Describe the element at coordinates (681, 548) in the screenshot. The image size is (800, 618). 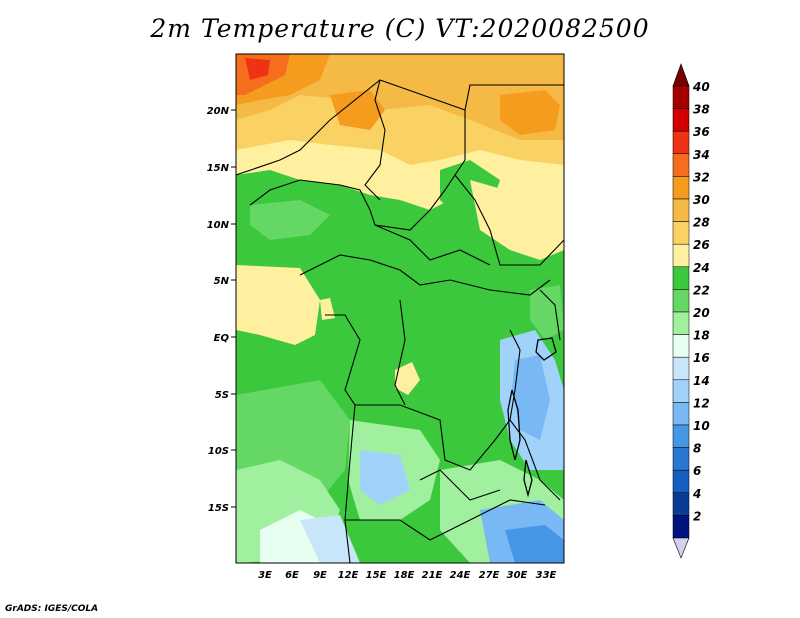
I see `colorbar-bottom-arrow` at that location.